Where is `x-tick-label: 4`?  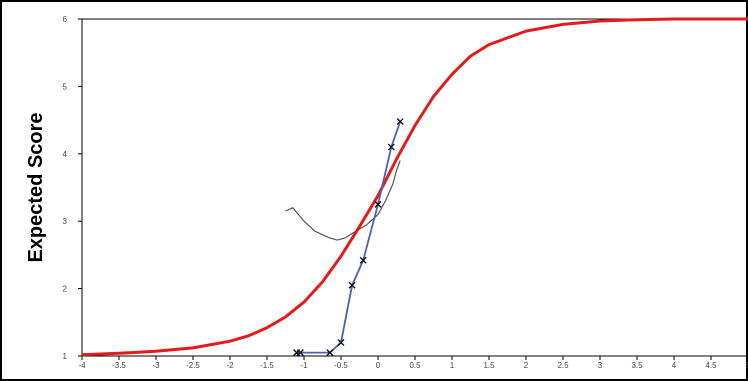
x-tick-label: 4 is located at coordinates (674, 365).